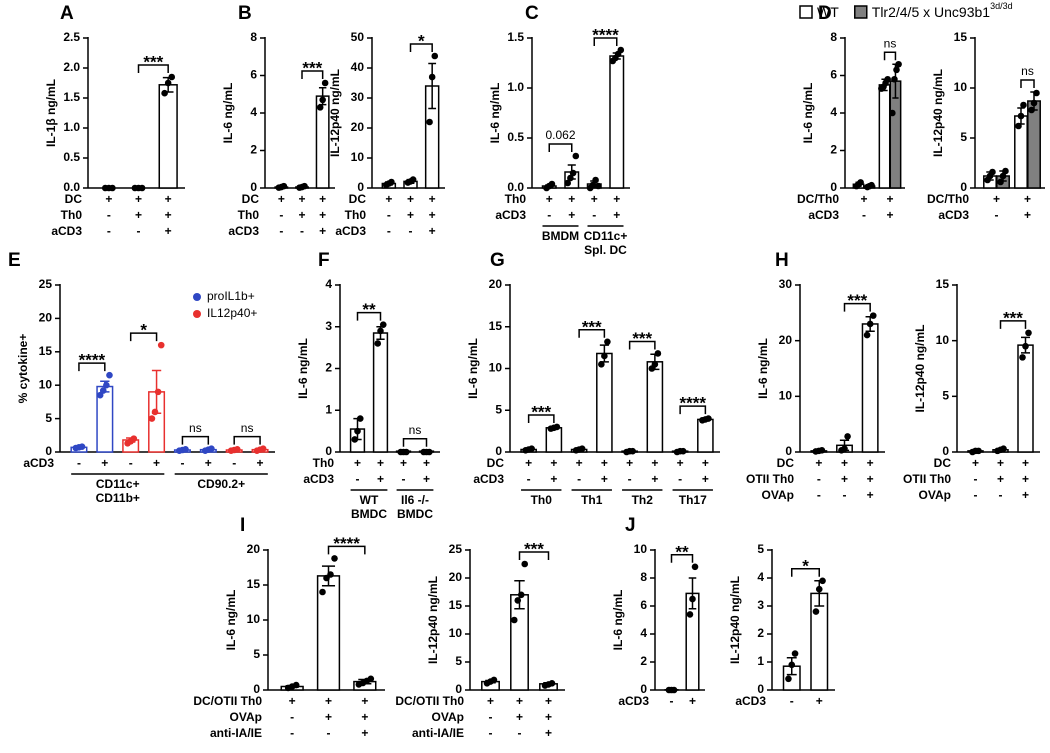  Describe the element at coordinates (515, 37) in the screenshot. I see `y-tick-label: 1.5` at that location.